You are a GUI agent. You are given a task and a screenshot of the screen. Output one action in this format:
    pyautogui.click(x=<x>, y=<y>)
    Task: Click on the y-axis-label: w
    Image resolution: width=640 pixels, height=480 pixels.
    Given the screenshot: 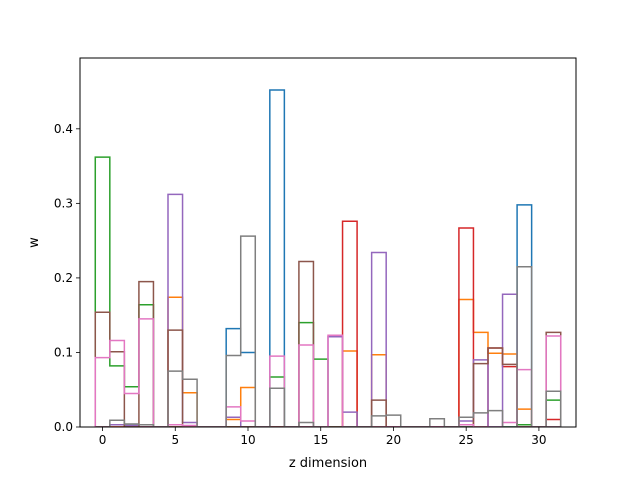 What is the action you would take?
    pyautogui.click(x=34, y=242)
    